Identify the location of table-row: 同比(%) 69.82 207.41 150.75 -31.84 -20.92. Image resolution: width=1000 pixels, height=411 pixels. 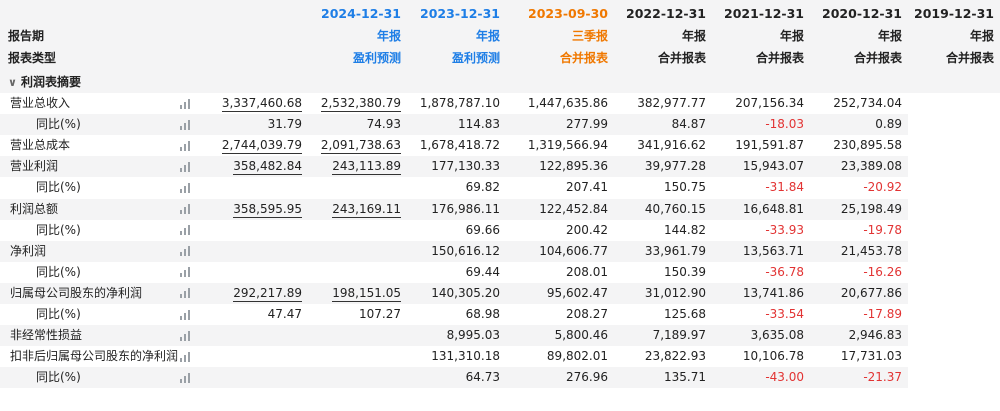
(500, 187).